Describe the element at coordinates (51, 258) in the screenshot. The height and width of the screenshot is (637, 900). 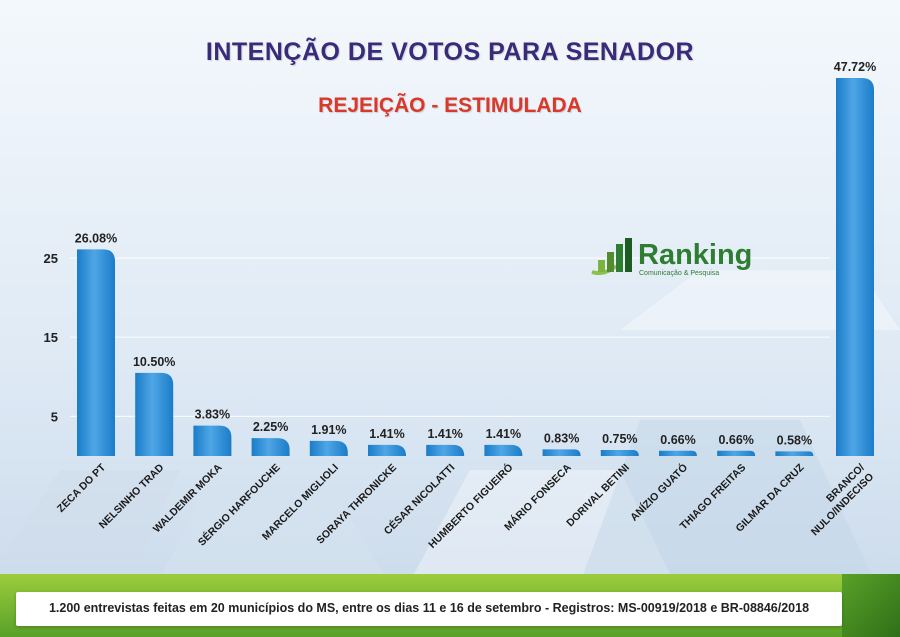
I see `y-tick-label: 25` at that location.